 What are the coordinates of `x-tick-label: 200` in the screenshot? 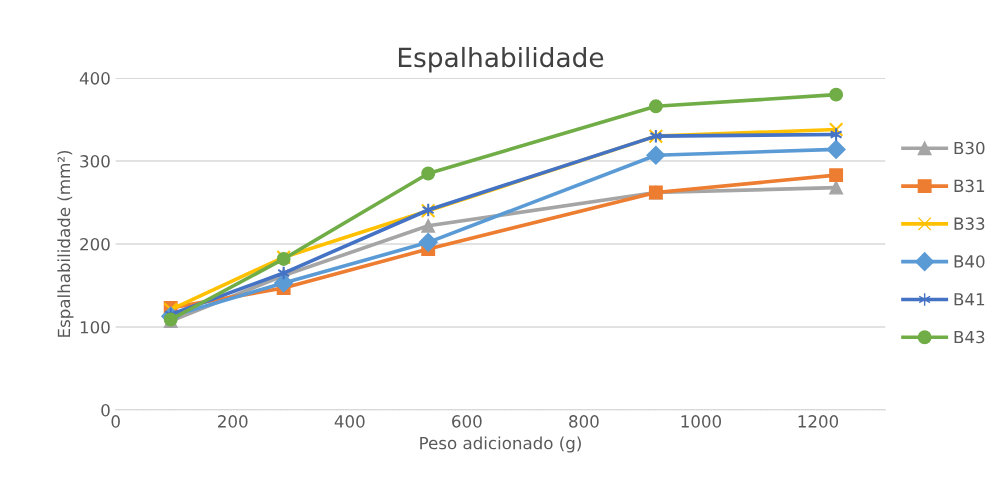 It's located at (233, 421).